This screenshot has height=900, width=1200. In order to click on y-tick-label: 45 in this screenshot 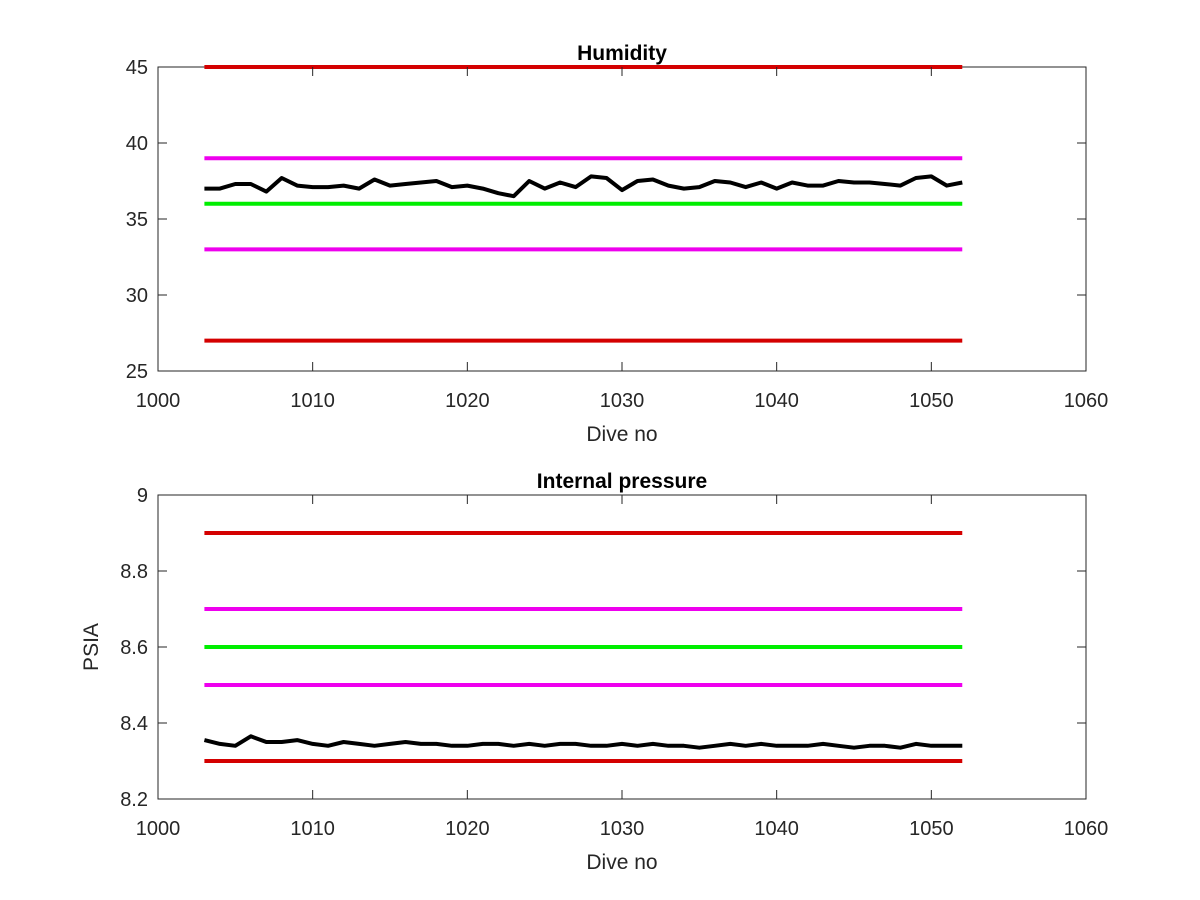, I will do `click(137, 68)`.